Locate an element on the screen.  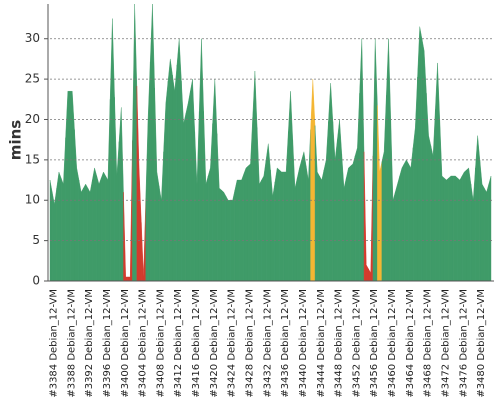
y-axis-label: mins is located at coordinates (16, 140).